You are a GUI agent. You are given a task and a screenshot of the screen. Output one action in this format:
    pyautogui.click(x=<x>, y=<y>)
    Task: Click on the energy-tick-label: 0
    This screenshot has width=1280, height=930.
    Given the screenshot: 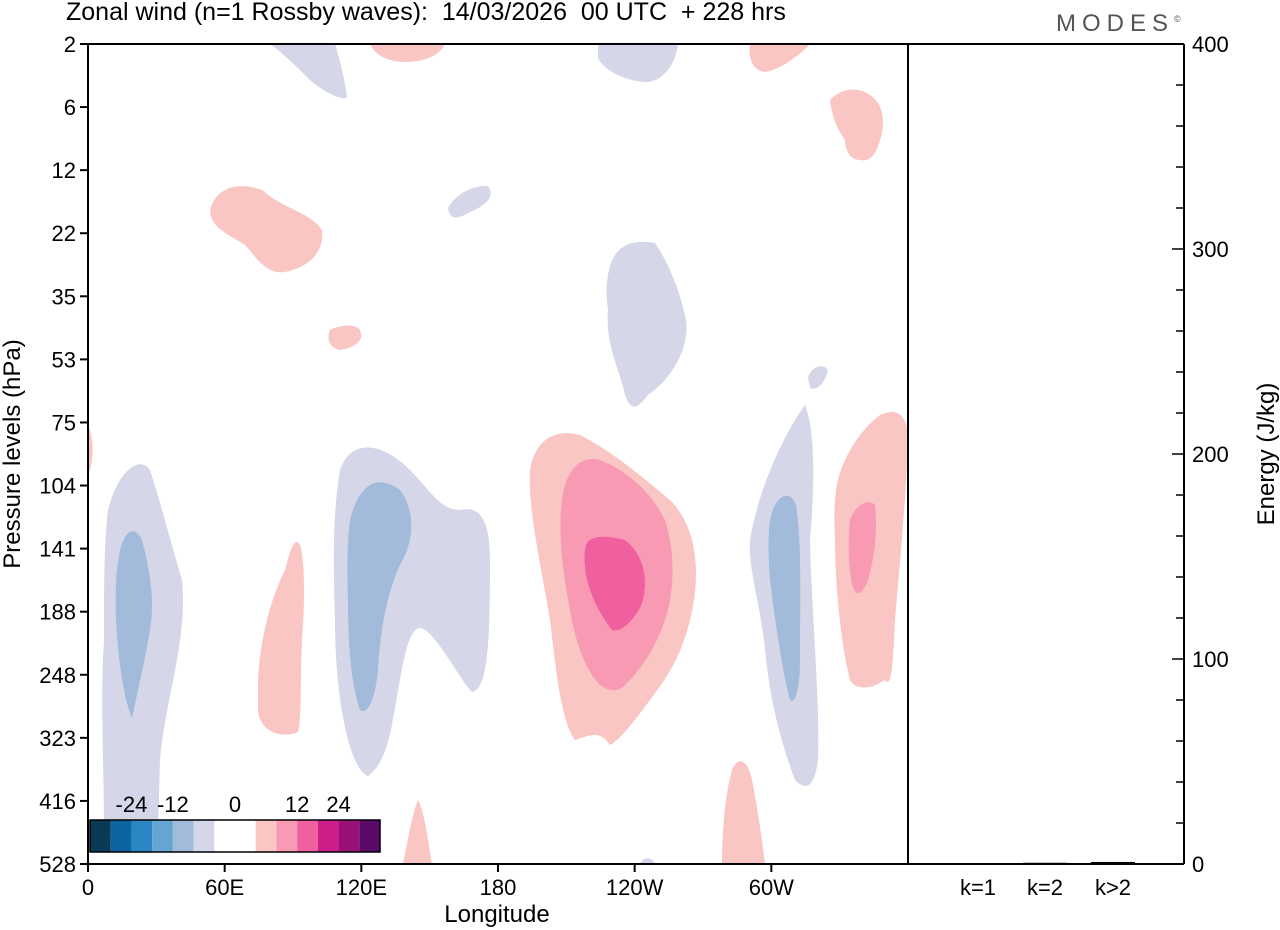 What is the action you would take?
    pyautogui.click(x=1198, y=864)
    